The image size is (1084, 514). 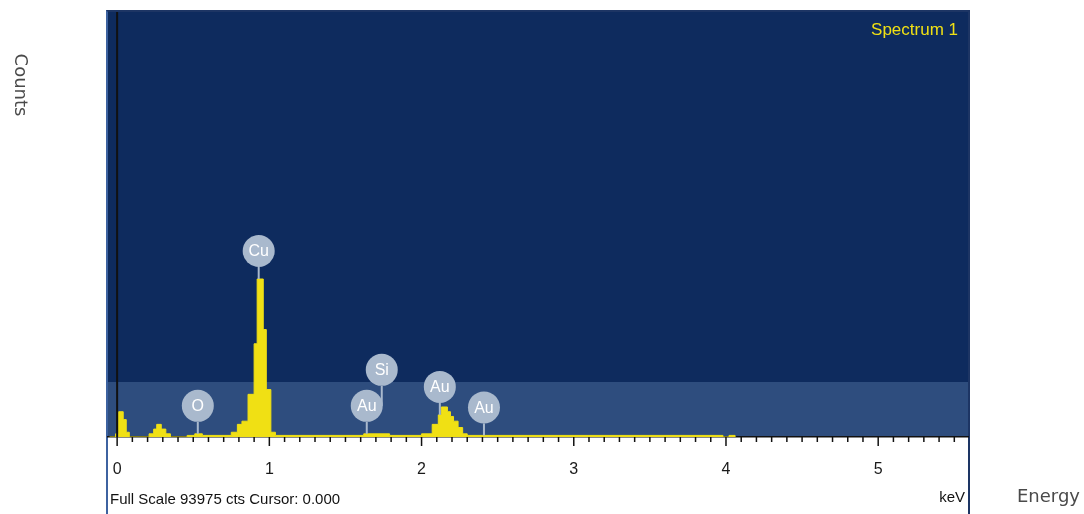 I want to click on text: Counts, so click(x=22, y=85).